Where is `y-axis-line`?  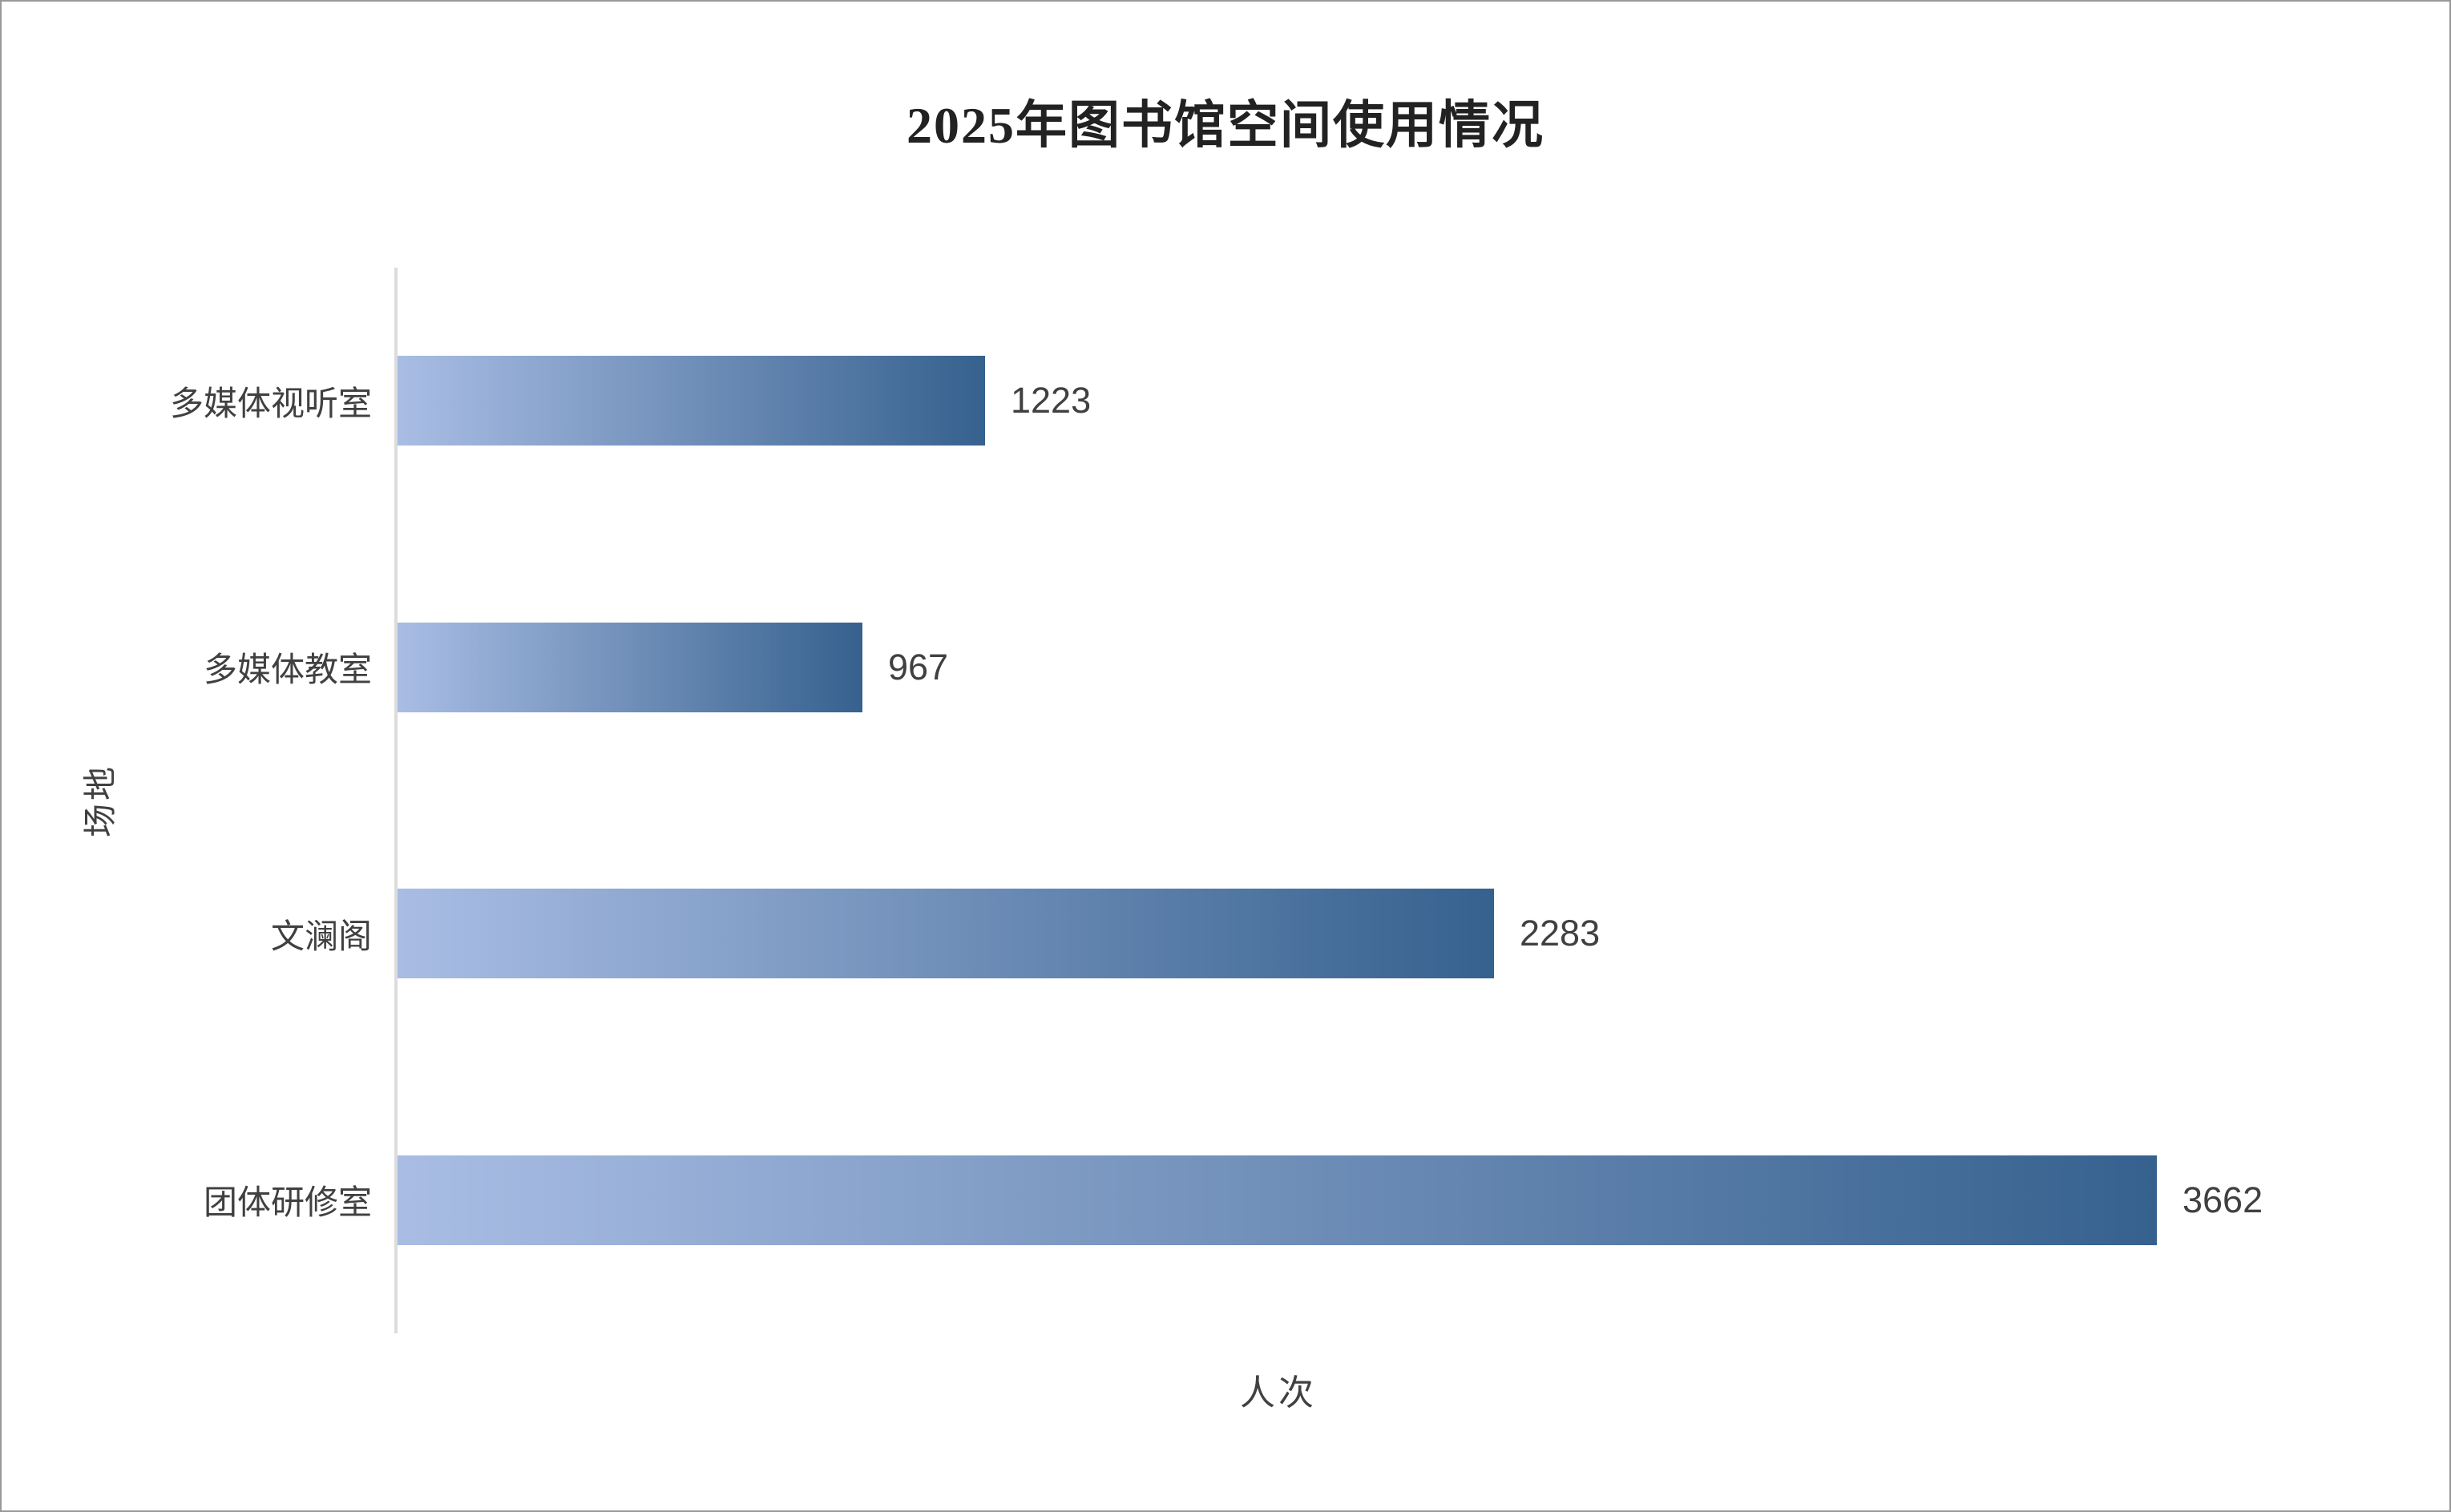
y-axis-line is located at coordinates (396, 800).